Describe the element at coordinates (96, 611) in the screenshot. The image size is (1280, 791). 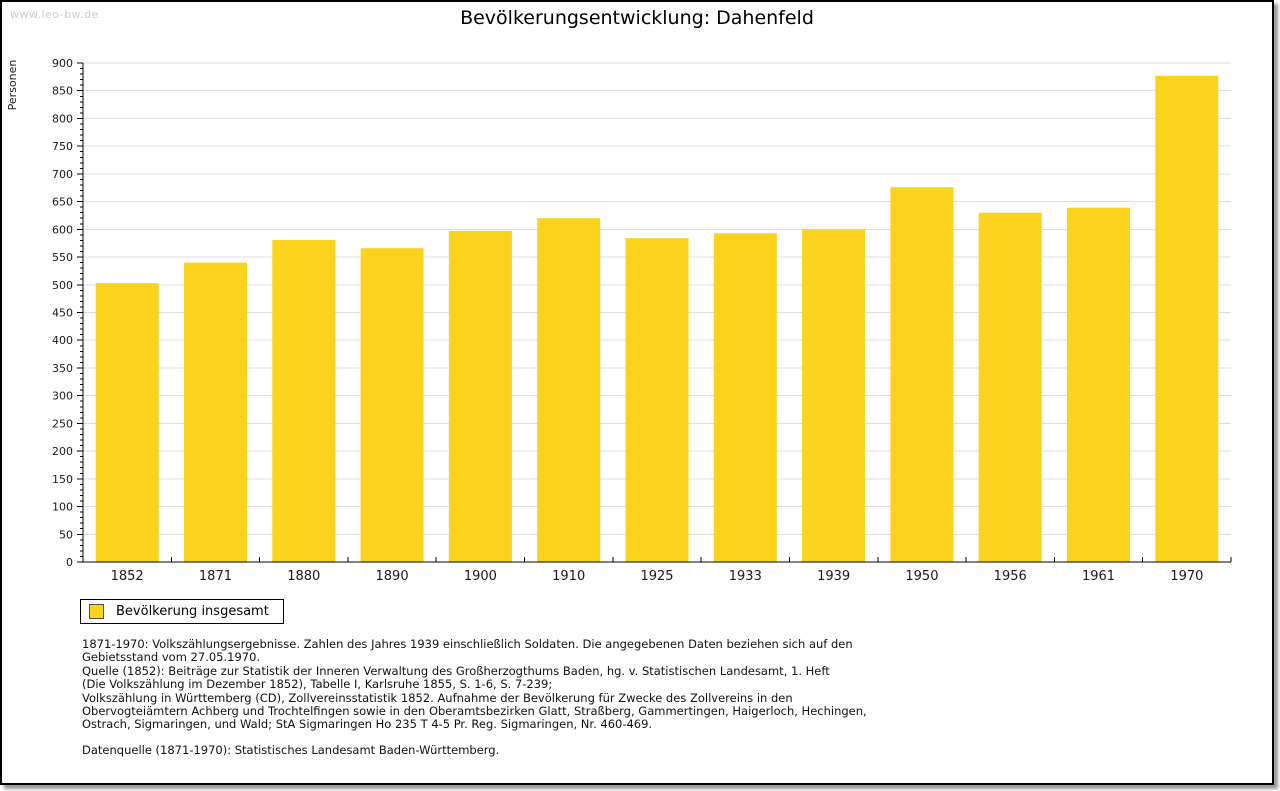
I see `legend-color-swatch` at that location.